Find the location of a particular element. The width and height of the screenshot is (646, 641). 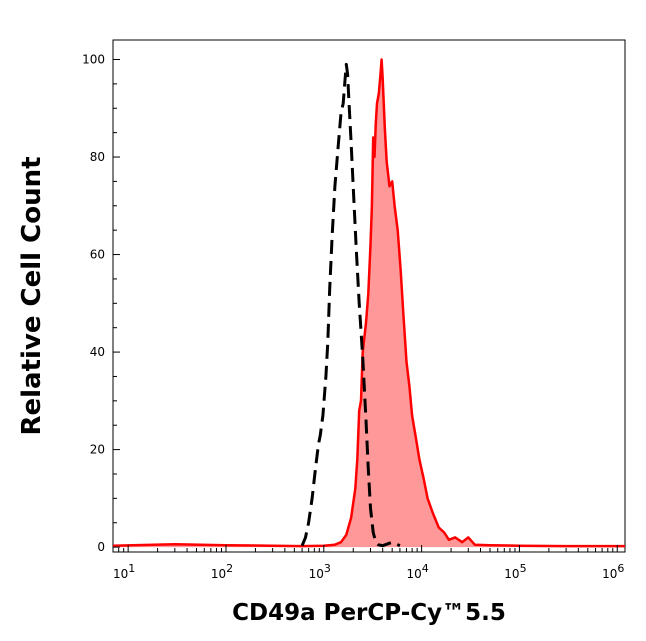

x-tick-label: 10⁴ is located at coordinates (417, 571).